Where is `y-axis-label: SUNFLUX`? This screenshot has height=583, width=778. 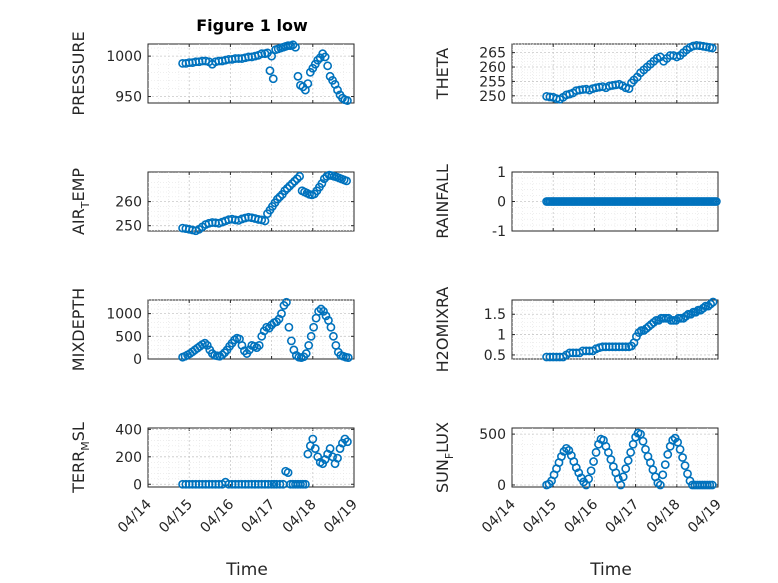 y-axis-label: SUNFLUX is located at coordinates (444, 457).